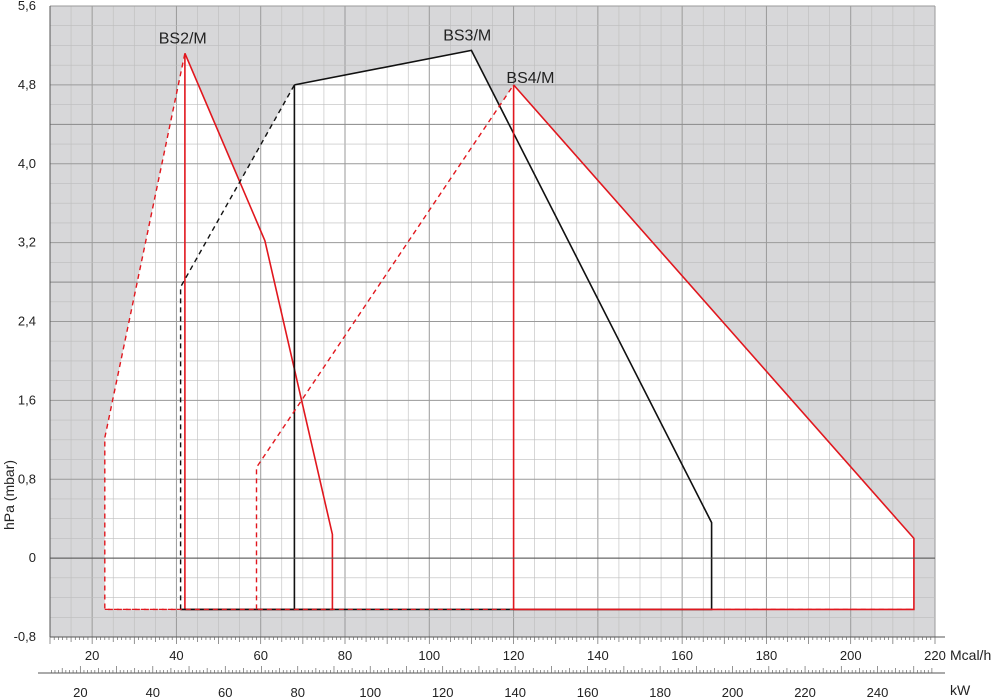 Image resolution: width=1000 pixels, height=699 pixels. What do you see at coordinates (237, 347) in the screenshot?
I see `bs3-m-dashed-line` at bounding box center [237, 347].